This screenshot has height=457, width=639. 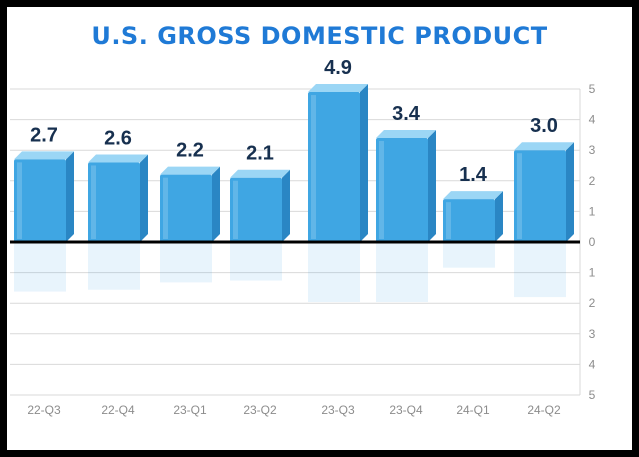 I want to click on x-tick-label: 23-Q4, so click(x=406, y=410).